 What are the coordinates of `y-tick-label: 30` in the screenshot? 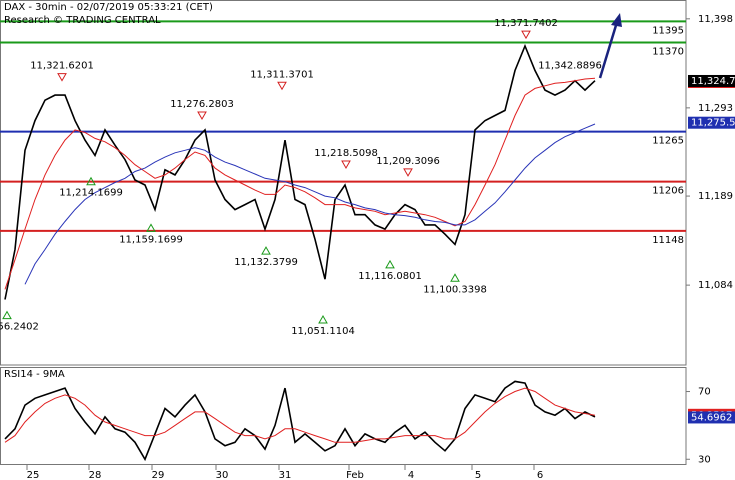 It's located at (704, 459).